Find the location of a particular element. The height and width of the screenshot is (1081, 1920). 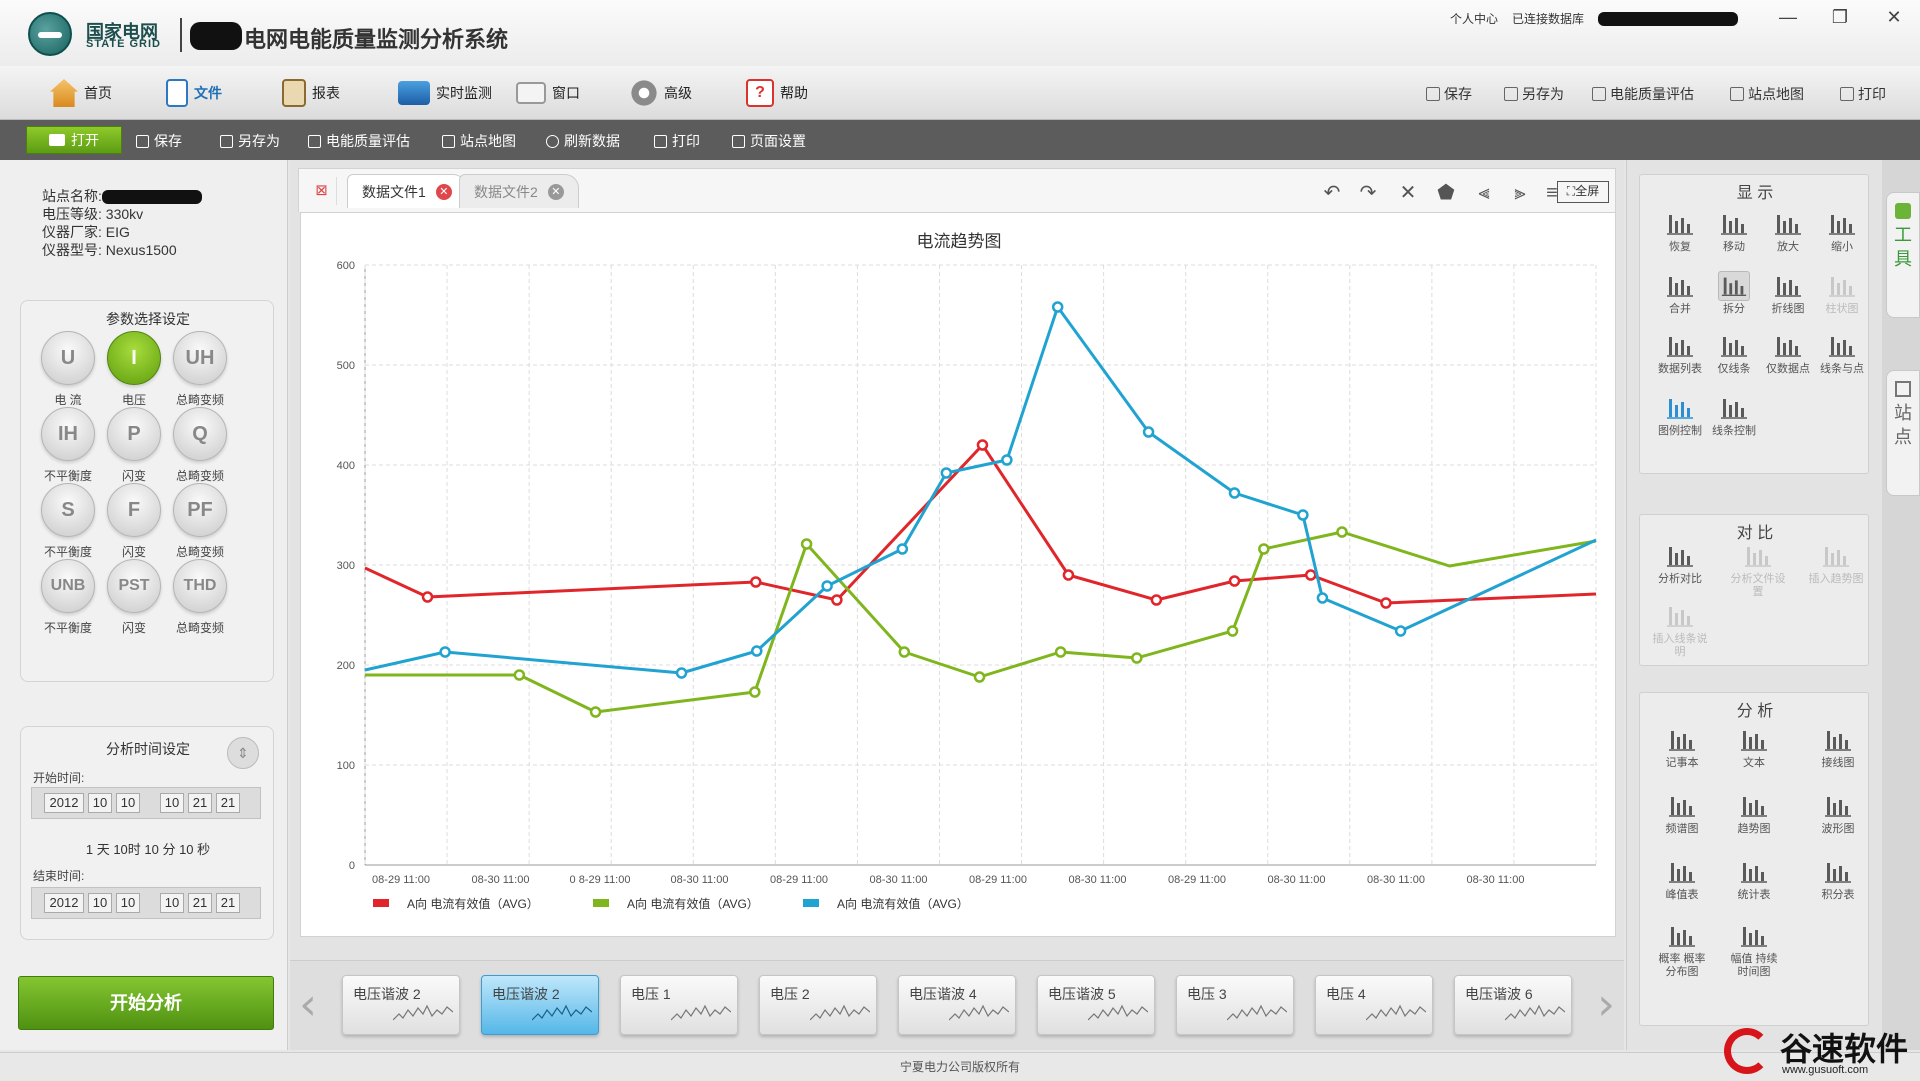

tool-peak-table: 峰值表 is located at coordinates (1682, 885).